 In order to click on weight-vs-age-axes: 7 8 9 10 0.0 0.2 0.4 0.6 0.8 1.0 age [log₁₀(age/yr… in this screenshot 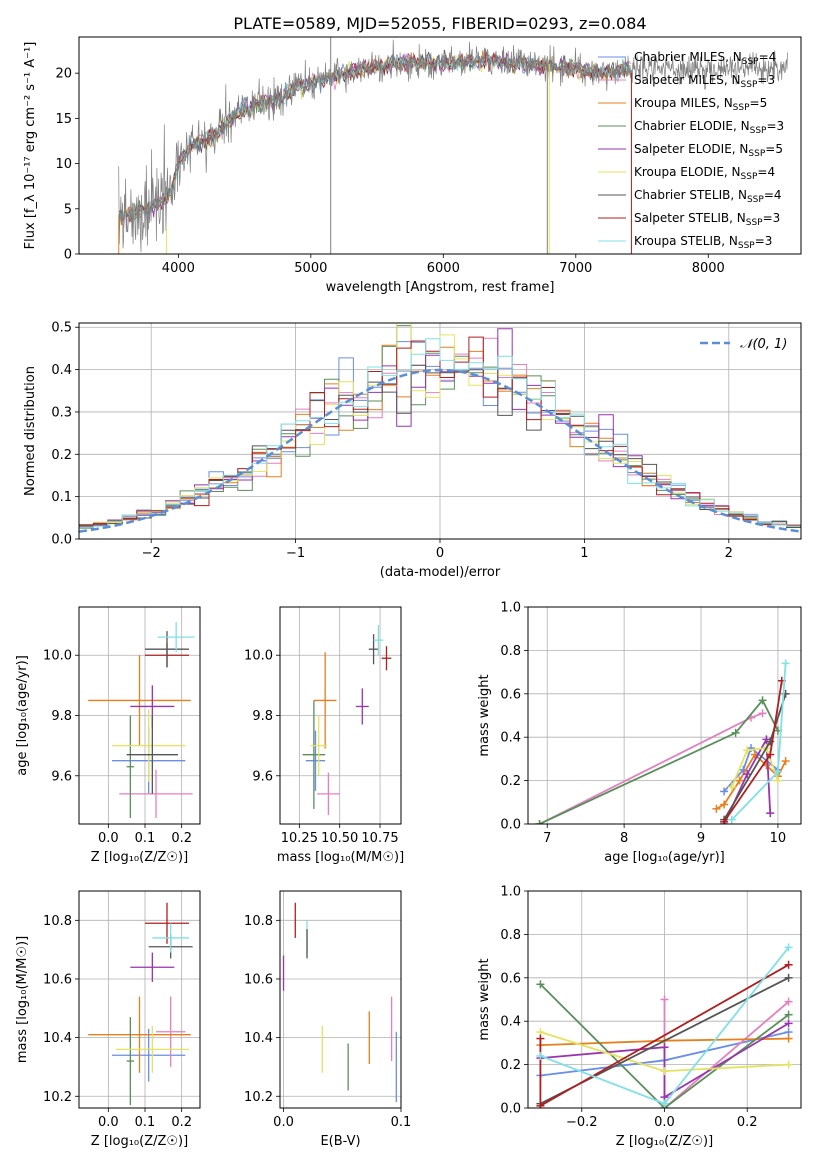, I will do `click(639, 733)`.